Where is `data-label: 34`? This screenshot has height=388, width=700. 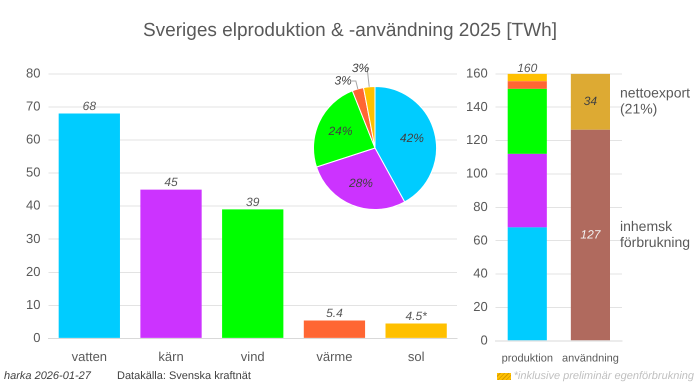 data-label: 34 is located at coordinates (591, 101).